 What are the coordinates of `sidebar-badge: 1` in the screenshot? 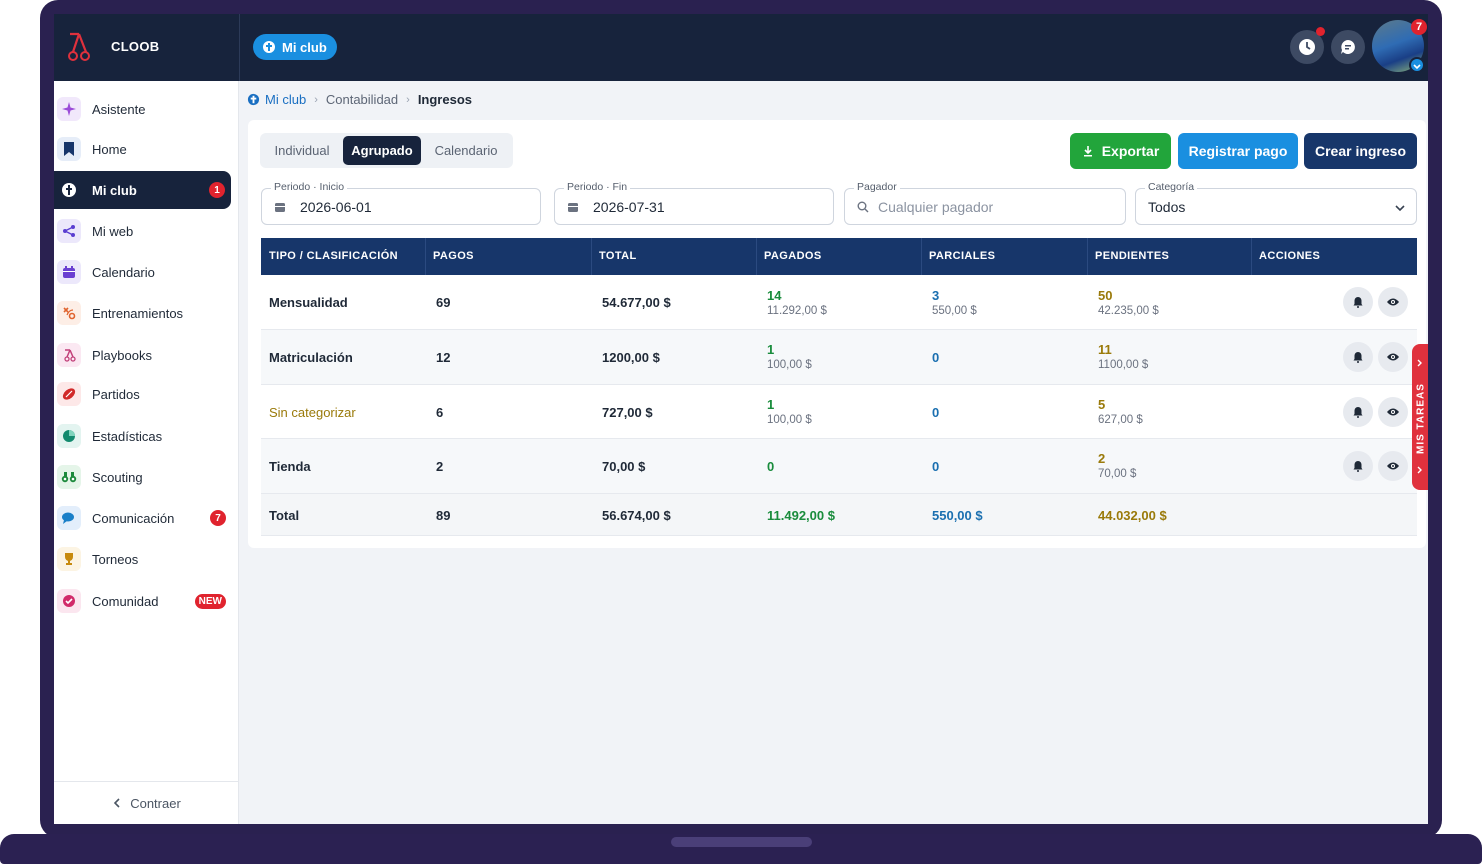 It's located at (217, 190).